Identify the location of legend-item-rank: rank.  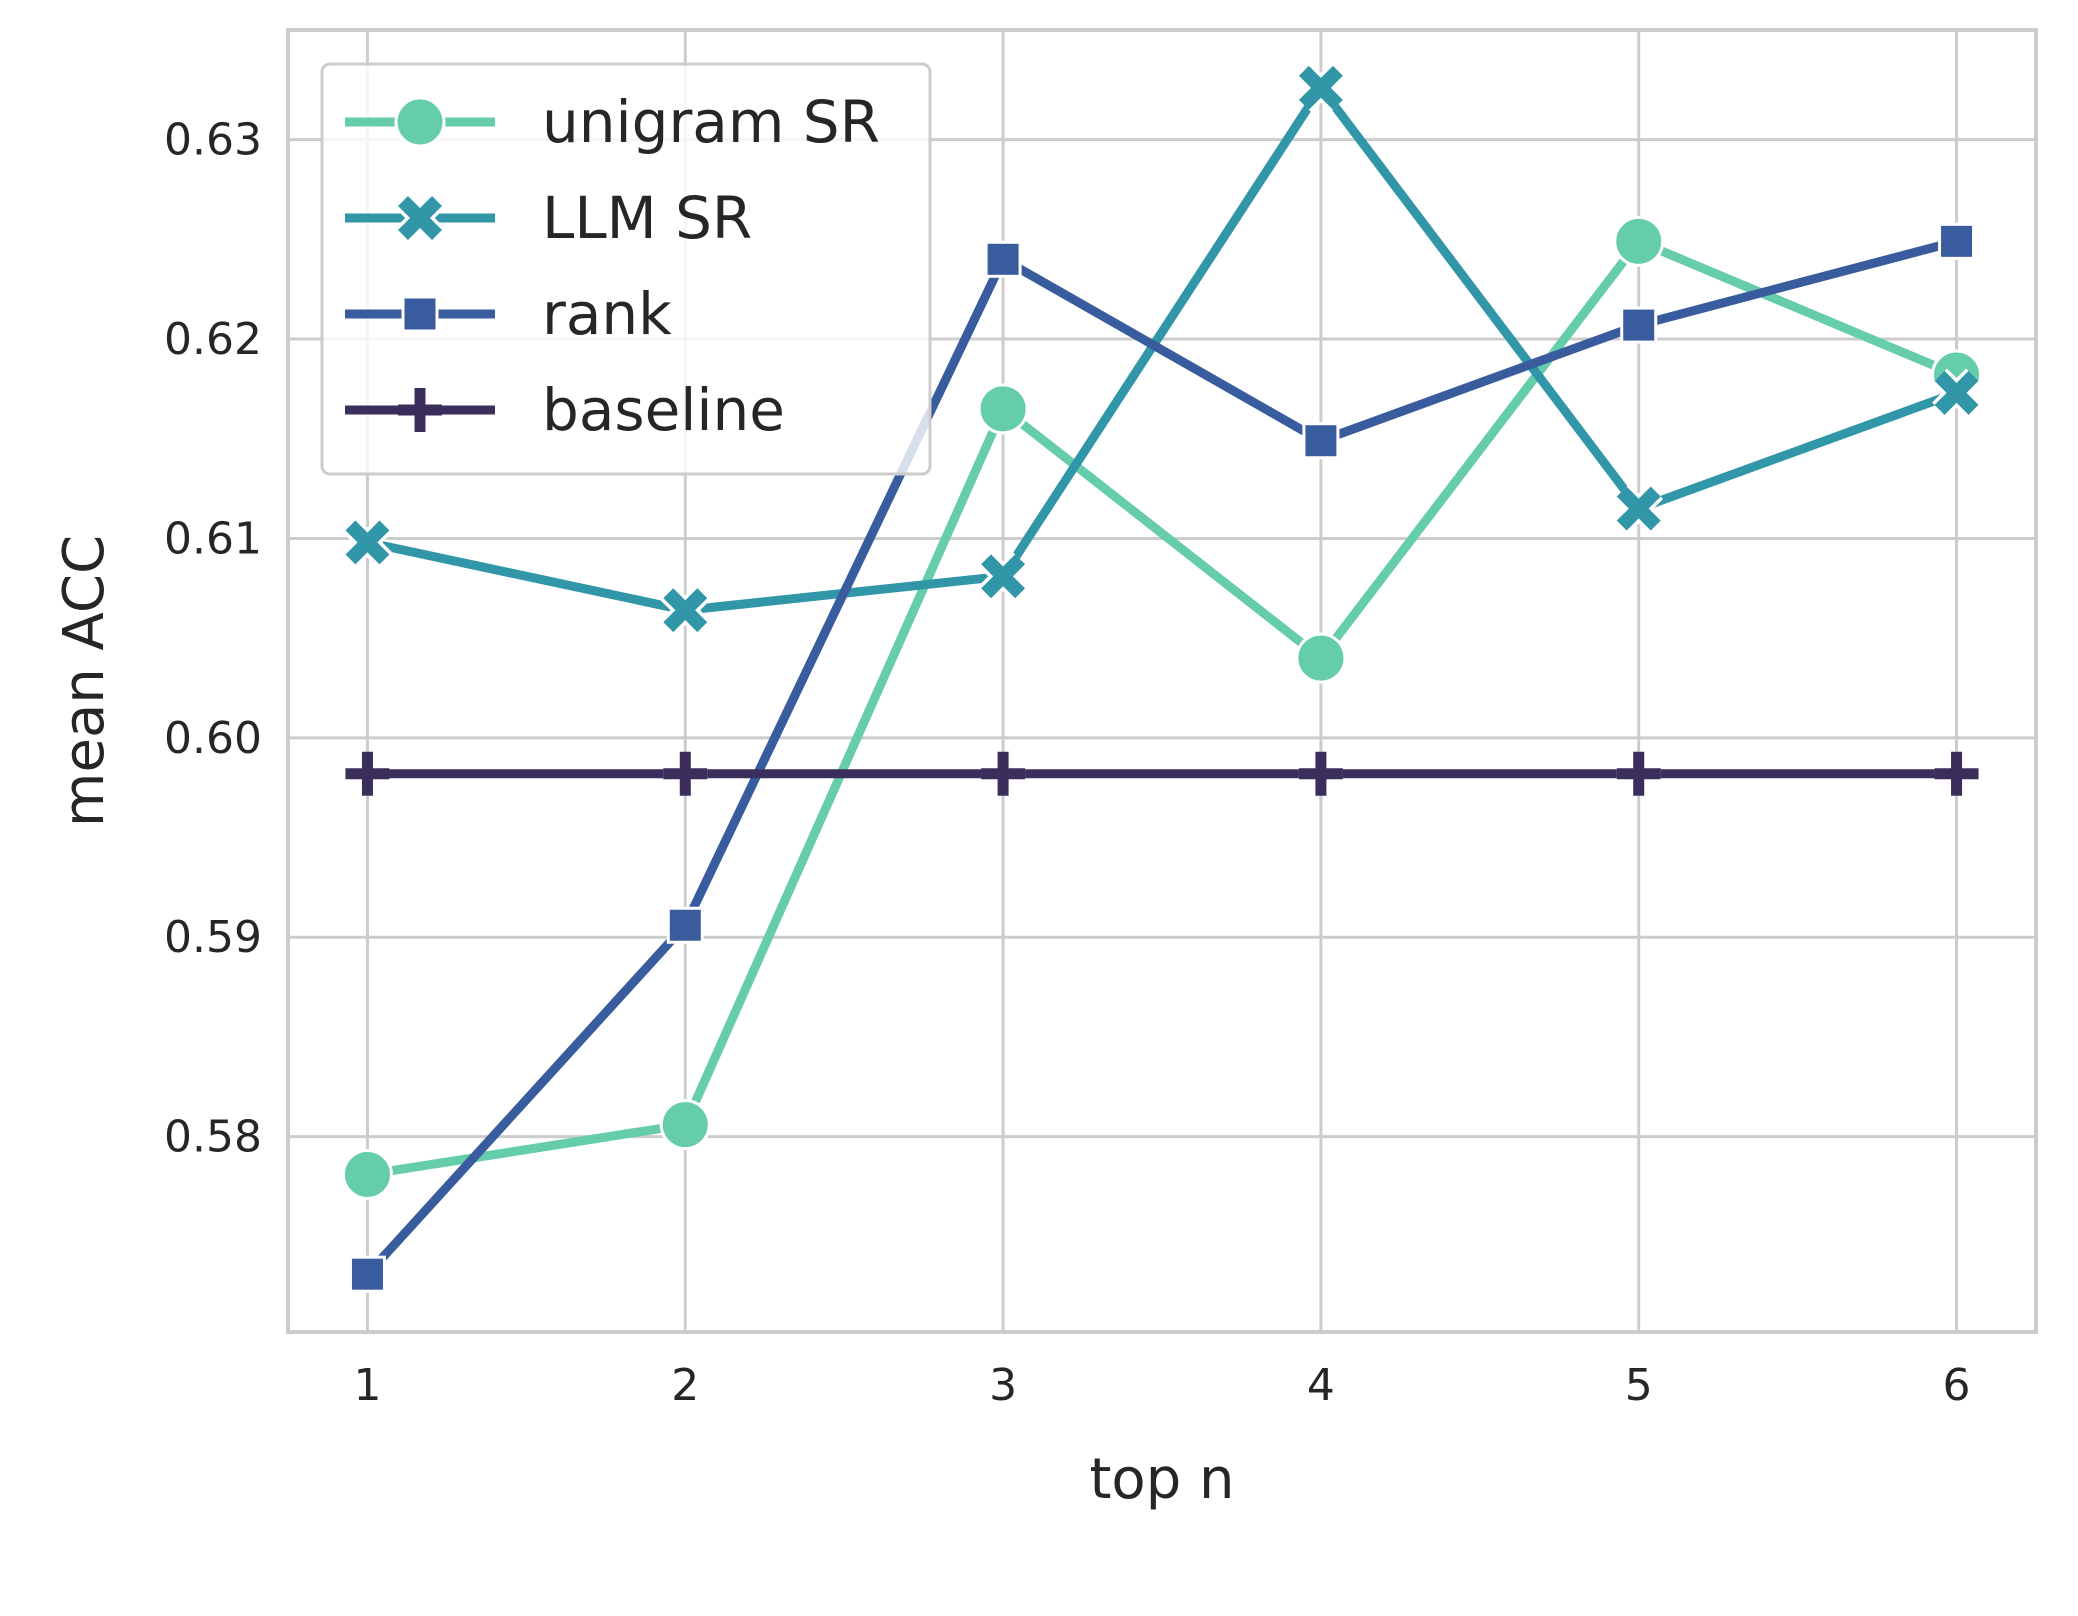
(508, 314).